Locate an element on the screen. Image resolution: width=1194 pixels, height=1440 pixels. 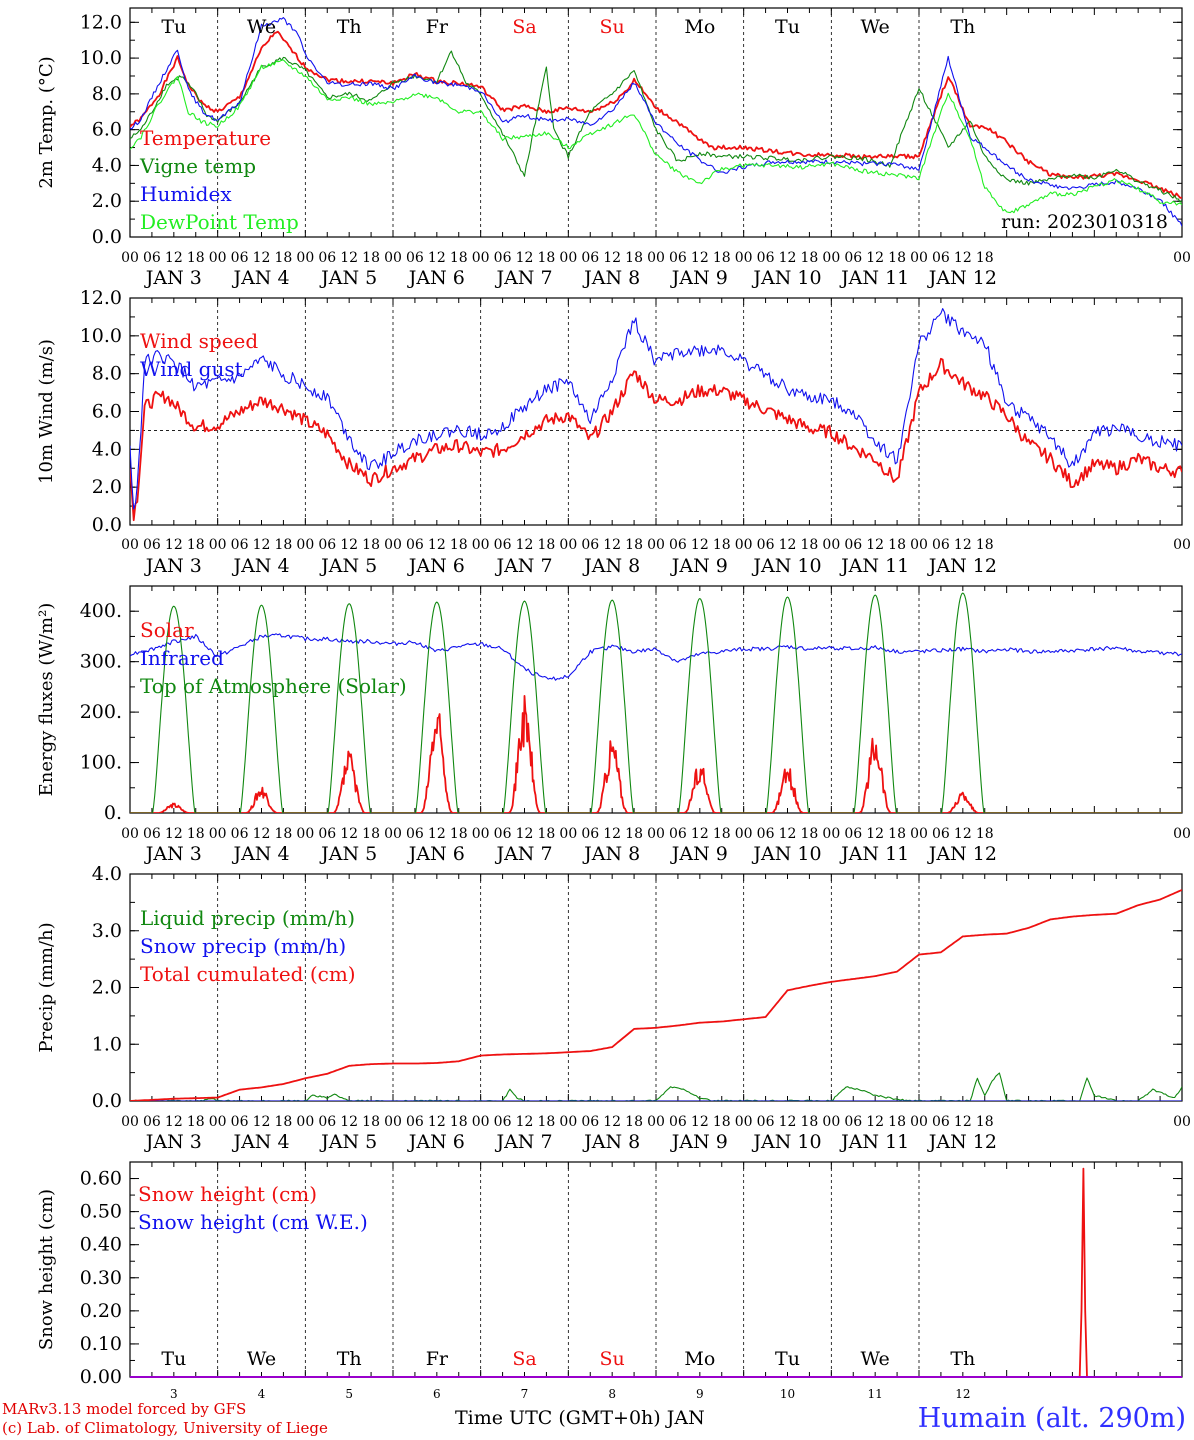
day-number-label: 3 is located at coordinates (174, 1394).